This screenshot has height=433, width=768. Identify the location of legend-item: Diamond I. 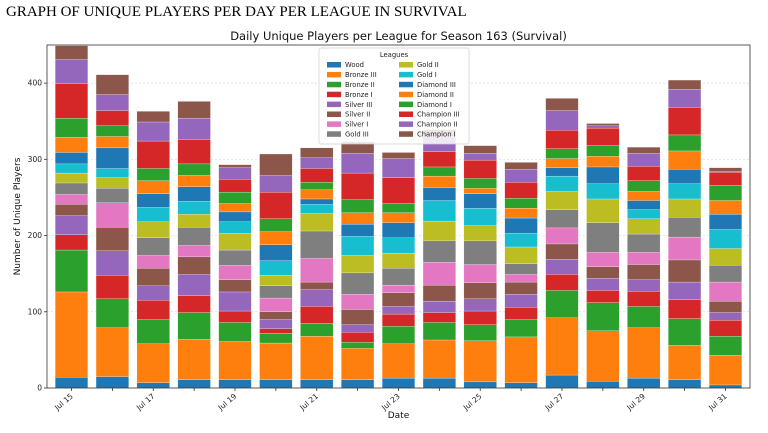
(425, 105).